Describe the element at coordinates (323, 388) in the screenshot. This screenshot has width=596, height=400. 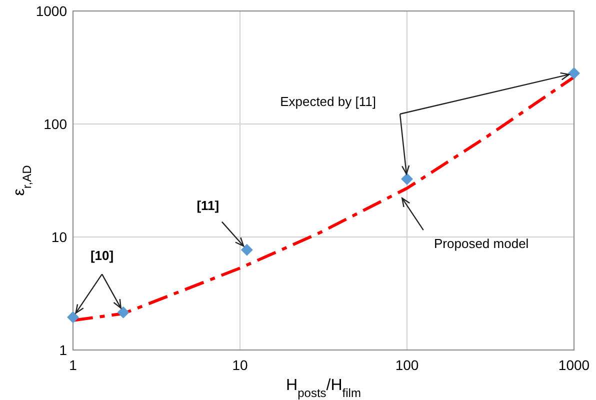
I see `x-axis-title: H$_{posts}$/H$_{film}$` at that location.